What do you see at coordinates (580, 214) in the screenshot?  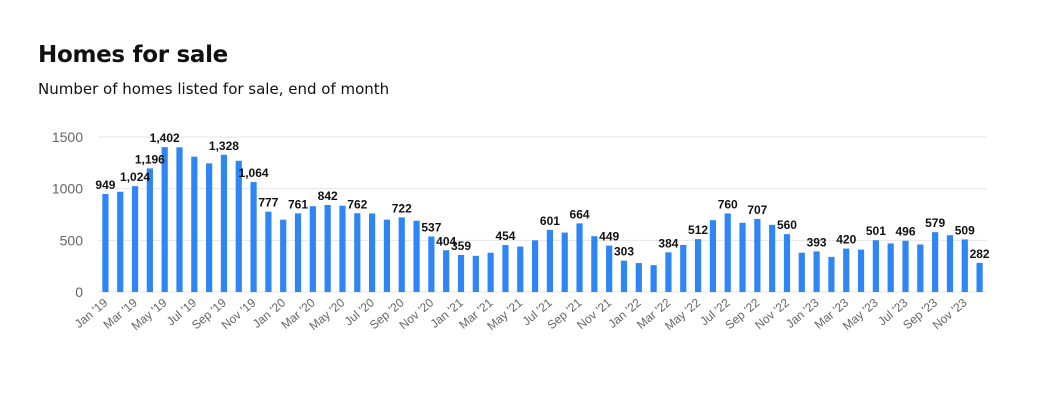 I see `data-label: 664` at bounding box center [580, 214].